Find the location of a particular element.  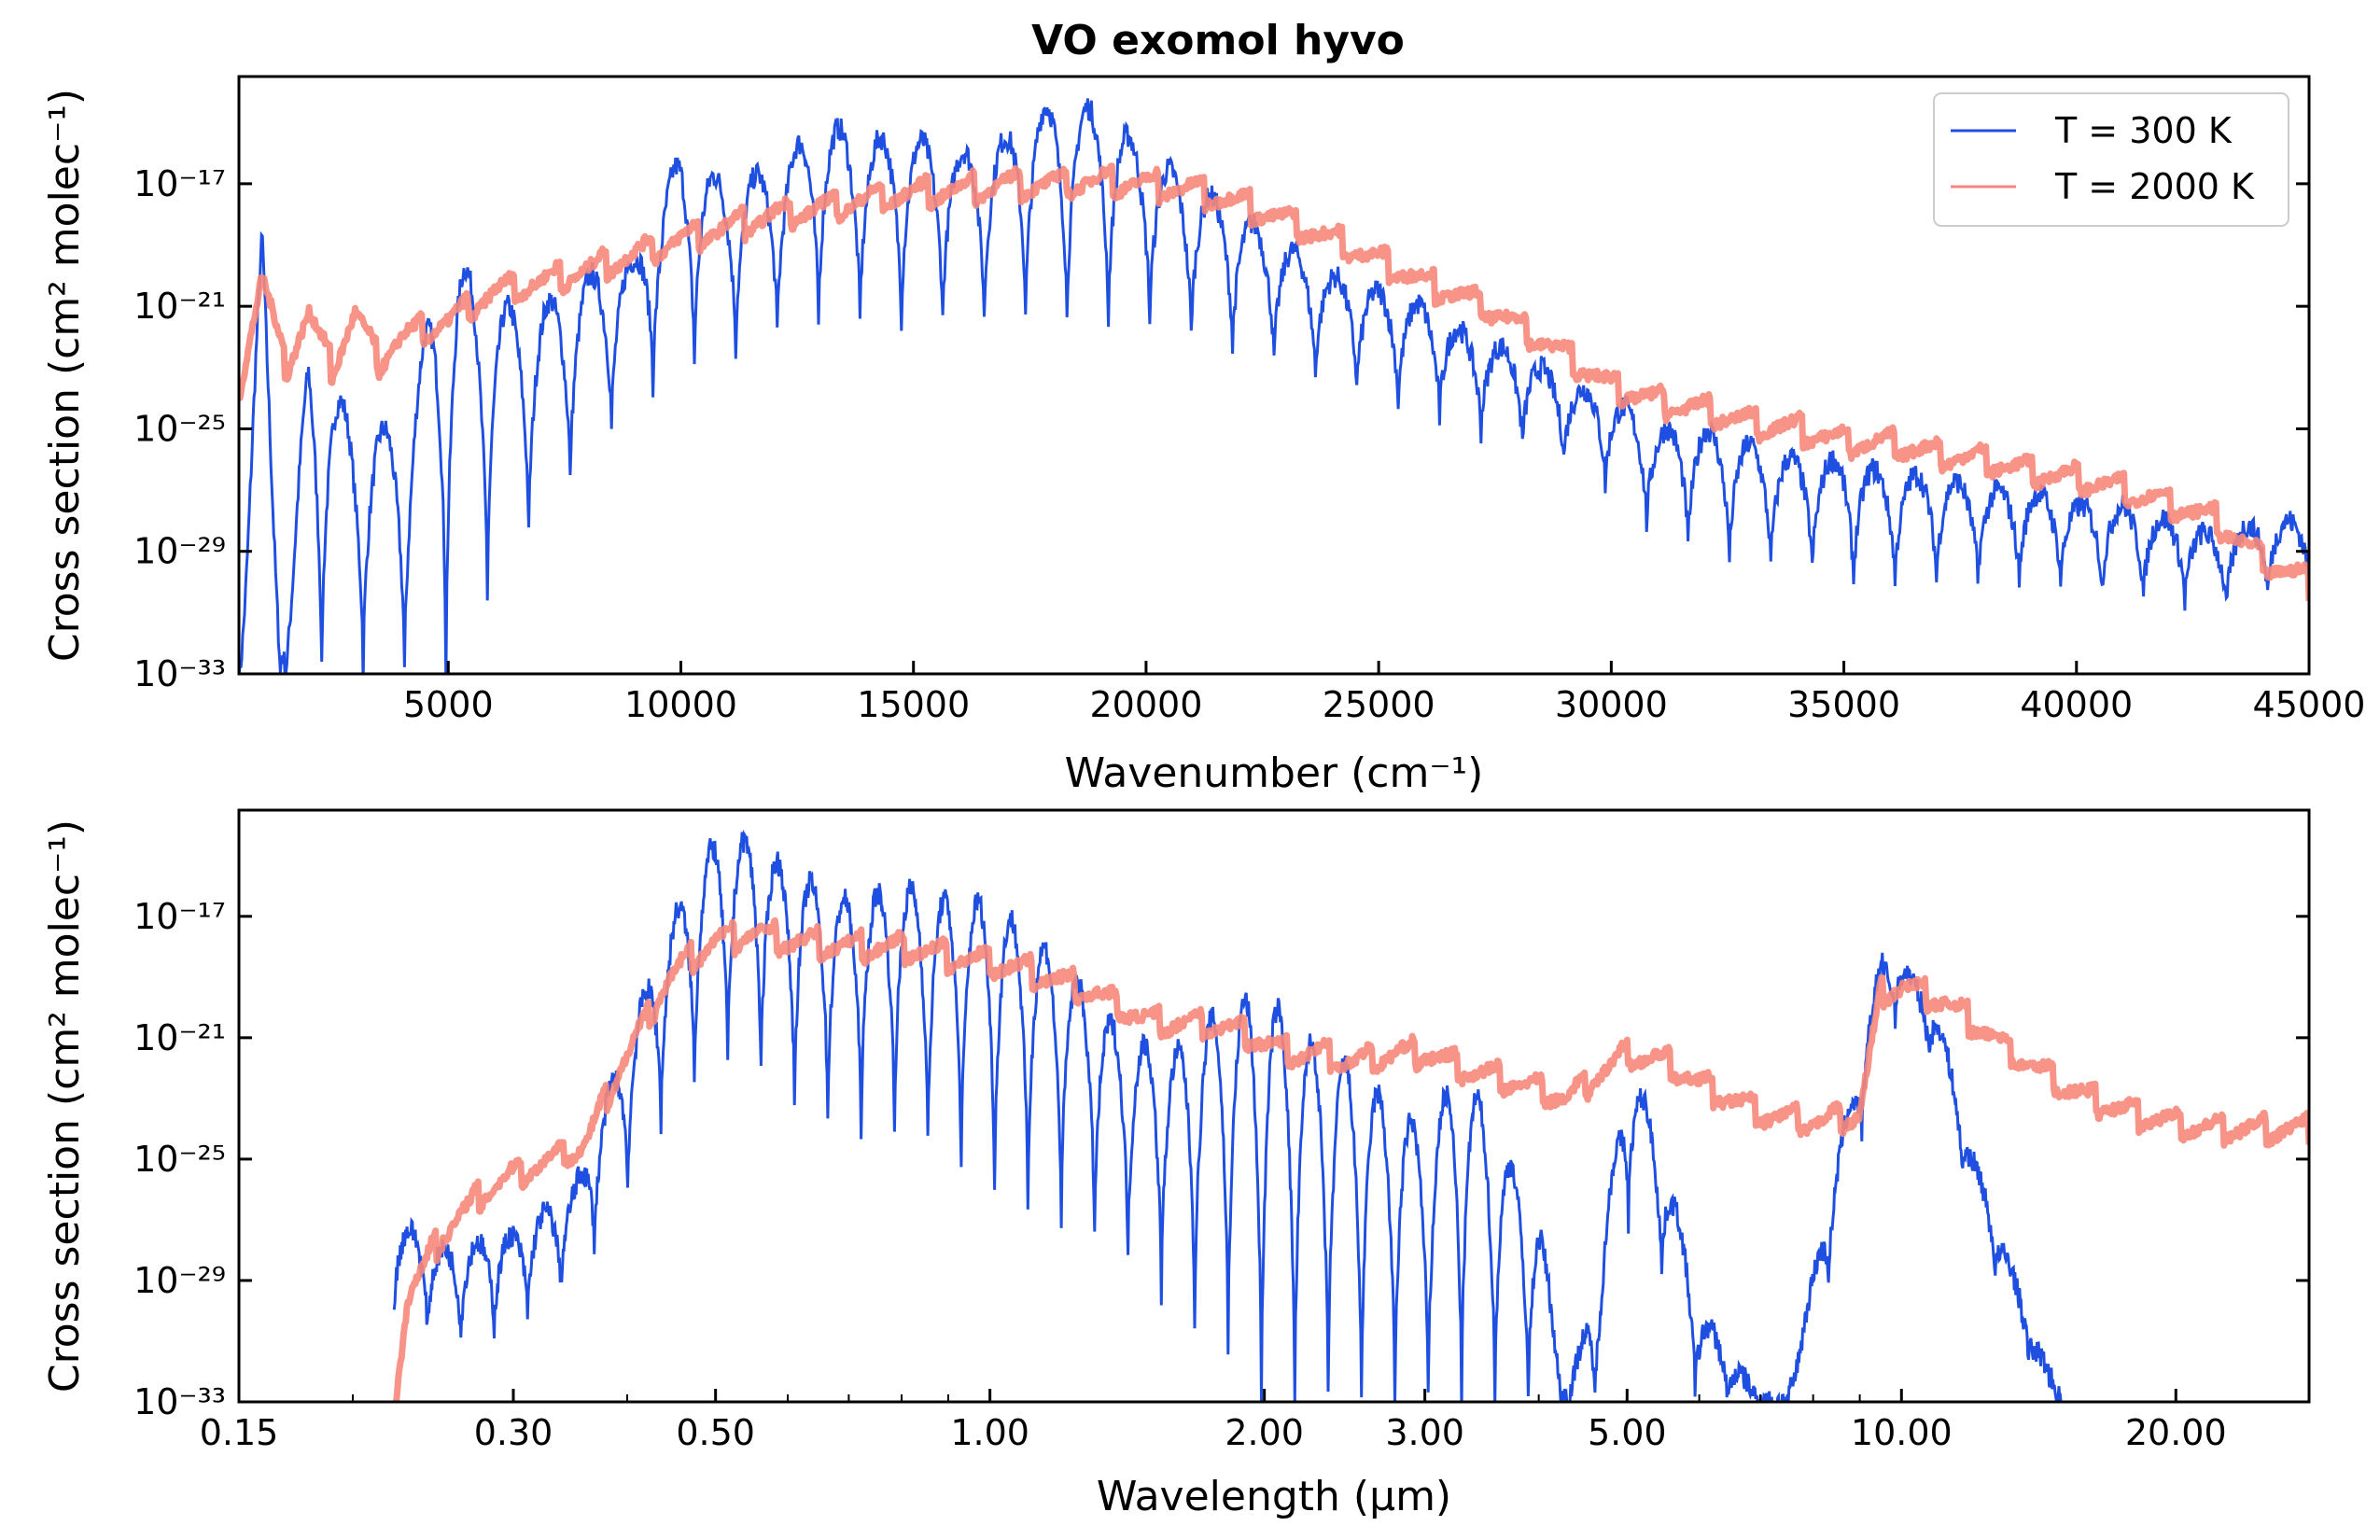

x-tick-label-0-2: 15000 is located at coordinates (913, 704).